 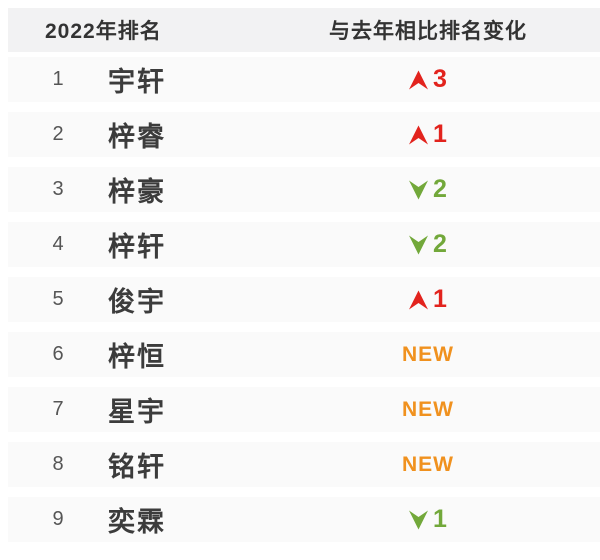 I want to click on name-text: 宇轩, so click(x=137, y=82).